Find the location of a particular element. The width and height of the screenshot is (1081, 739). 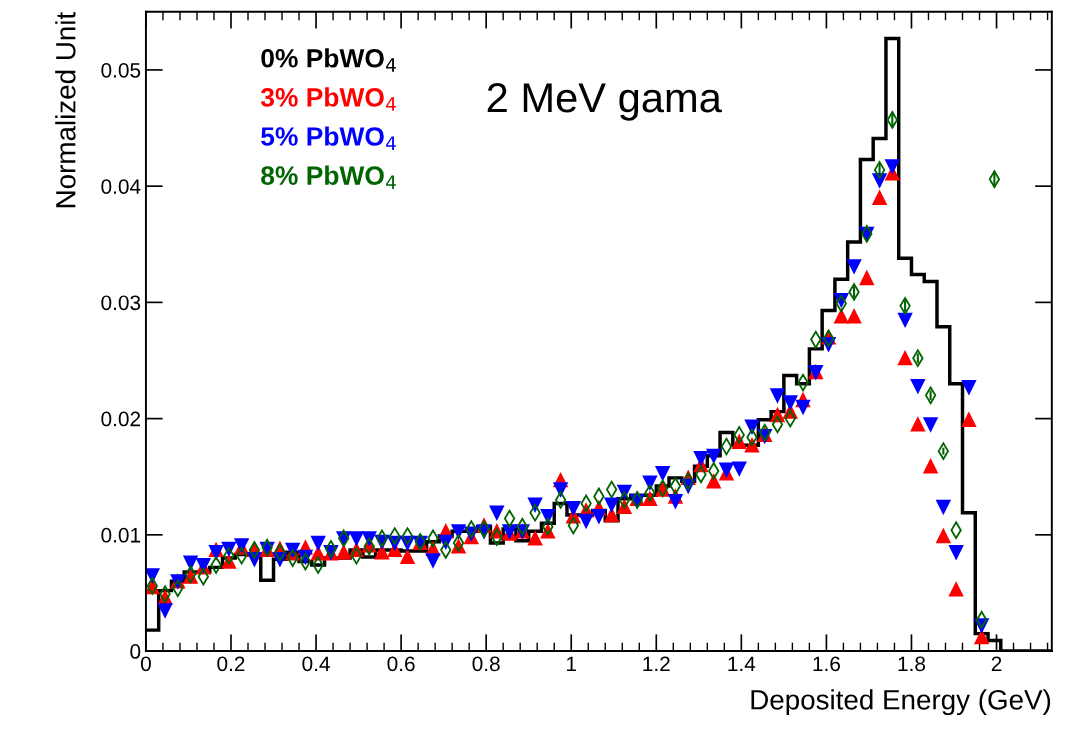

x-tick-label: 1.2 is located at coordinates (656, 664).